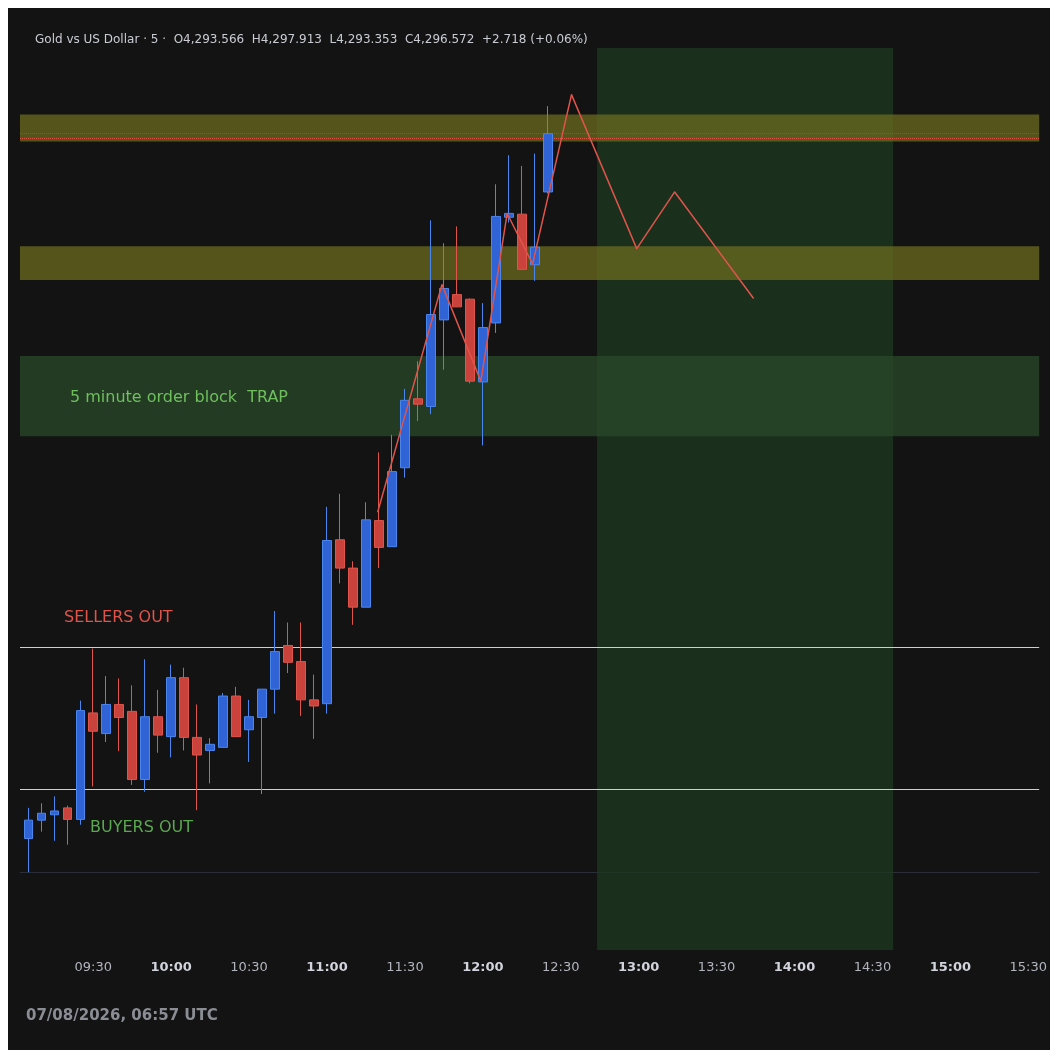 This screenshot has height=1058, width=1058. What do you see at coordinates (93, 966) in the screenshot?
I see `x-tick-label: 09:30` at bounding box center [93, 966].